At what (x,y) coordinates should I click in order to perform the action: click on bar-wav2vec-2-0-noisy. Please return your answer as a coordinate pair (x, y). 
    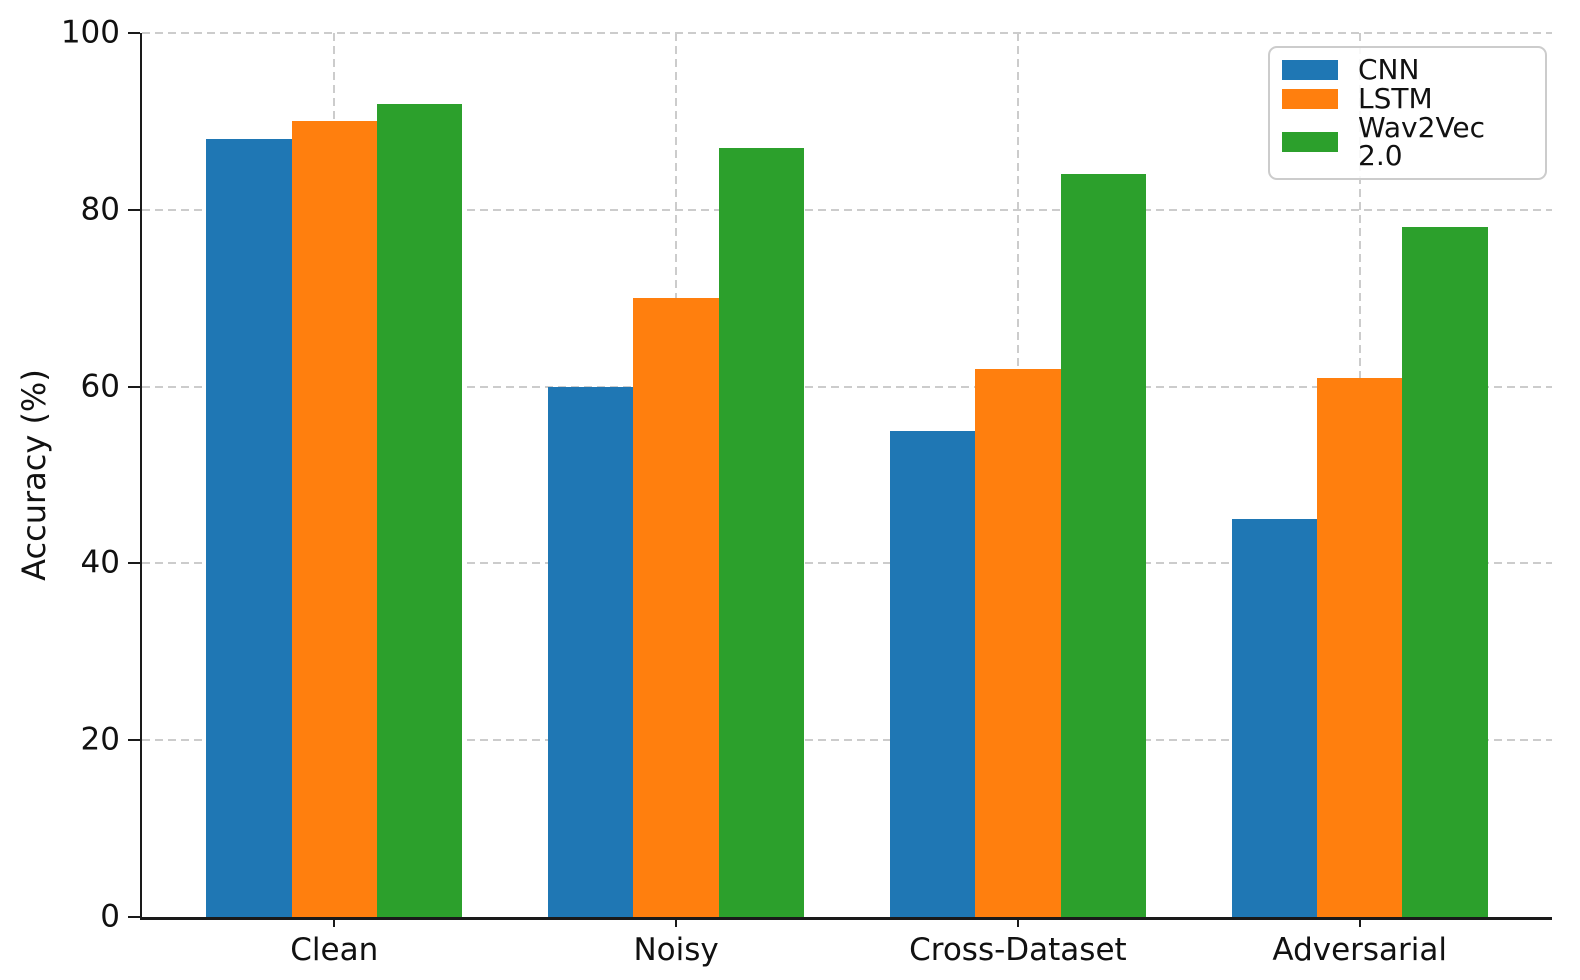
    Looking at the image, I should click on (761, 532).